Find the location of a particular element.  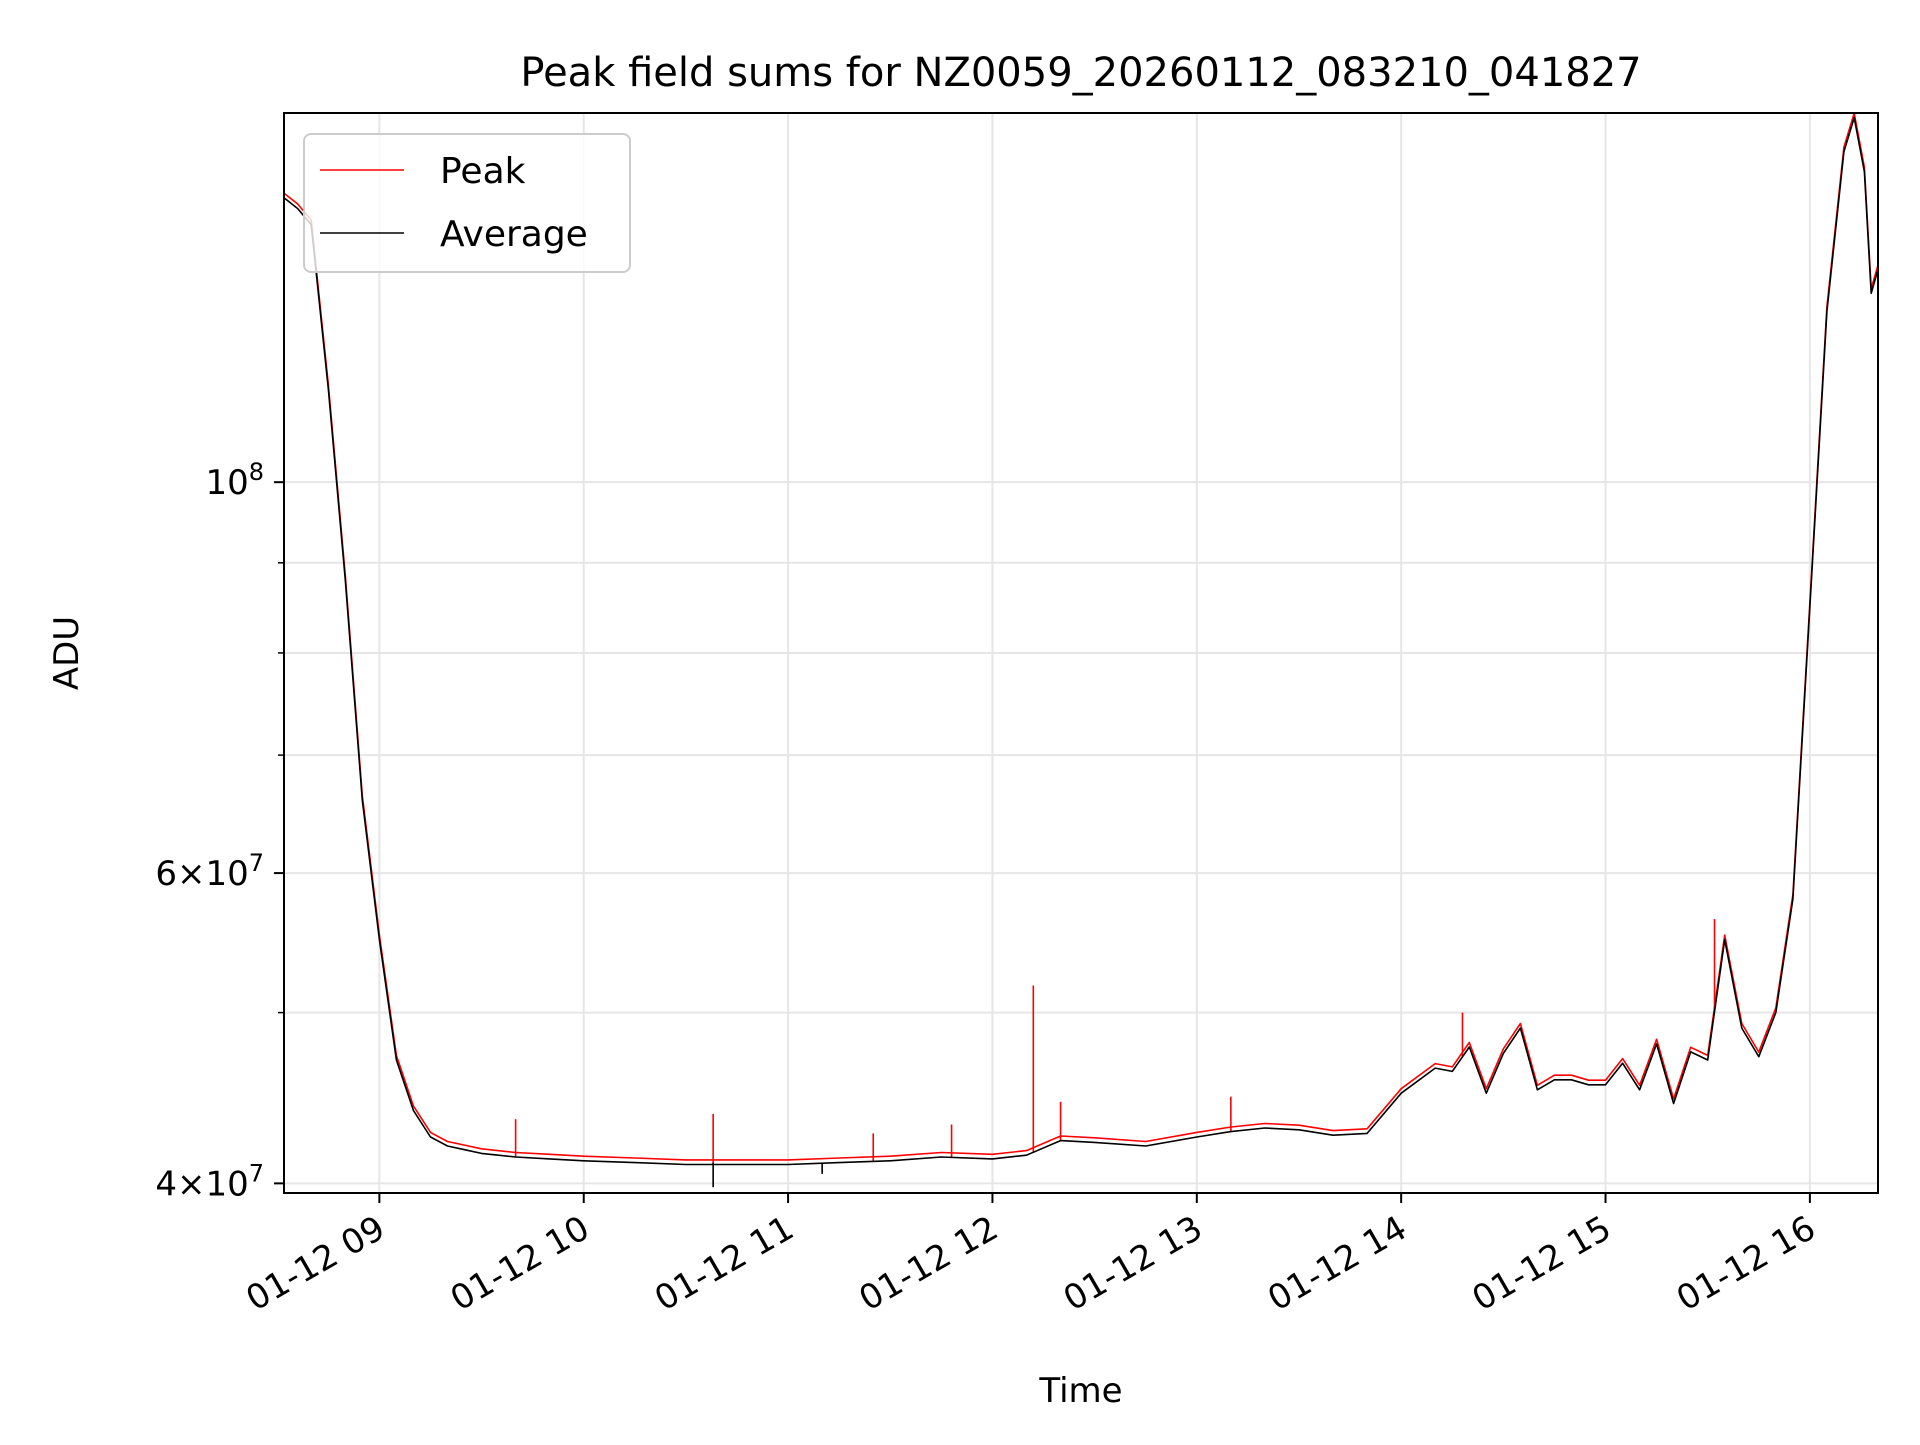

legend: Peak Average is located at coordinates (467, 203).